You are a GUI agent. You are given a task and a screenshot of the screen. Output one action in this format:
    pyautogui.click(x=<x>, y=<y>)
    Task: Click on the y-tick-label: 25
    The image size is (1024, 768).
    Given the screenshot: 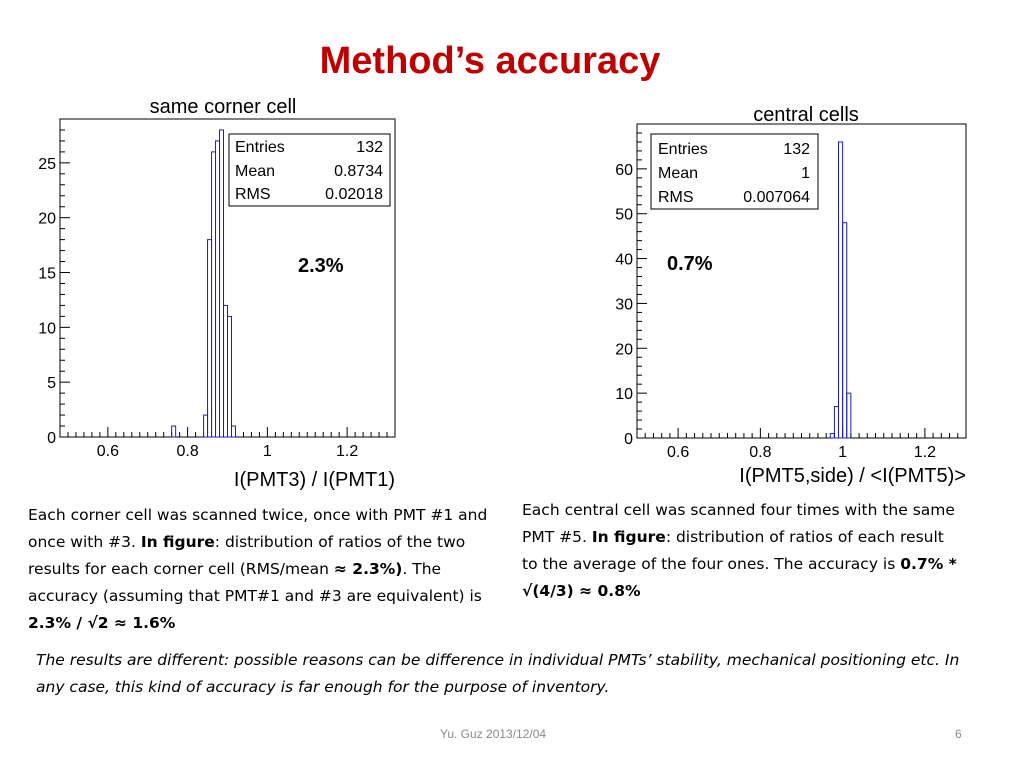 What is the action you would take?
    pyautogui.click(x=47, y=164)
    